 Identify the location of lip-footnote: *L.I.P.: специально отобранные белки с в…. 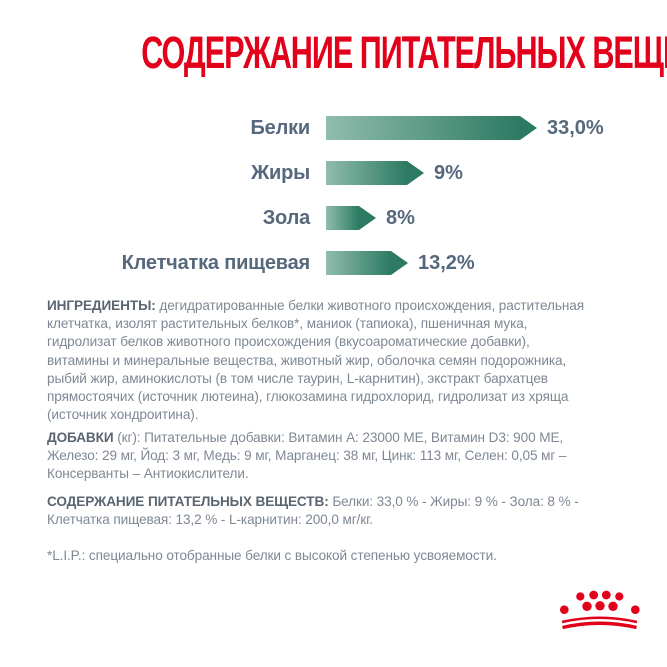
(348, 556).